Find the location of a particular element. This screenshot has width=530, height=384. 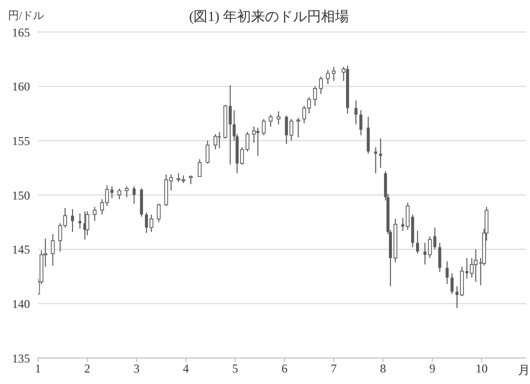

y-tick-label: 150 is located at coordinates (21, 195).